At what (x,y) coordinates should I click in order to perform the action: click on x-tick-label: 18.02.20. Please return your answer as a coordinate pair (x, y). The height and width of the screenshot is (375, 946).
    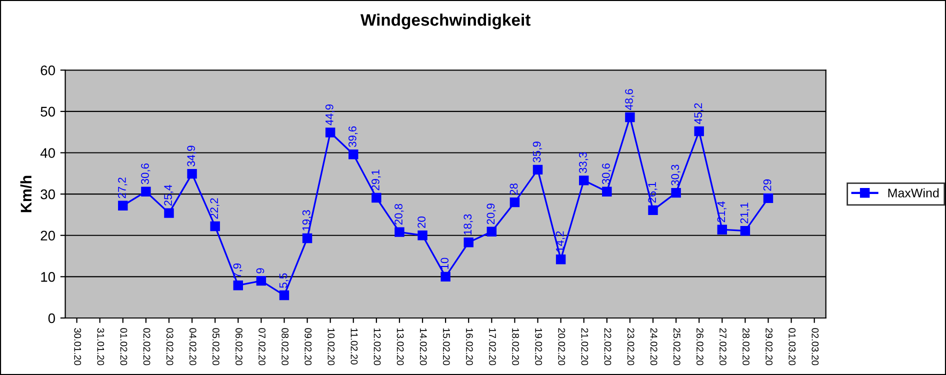
    Looking at the image, I should click on (515, 347).